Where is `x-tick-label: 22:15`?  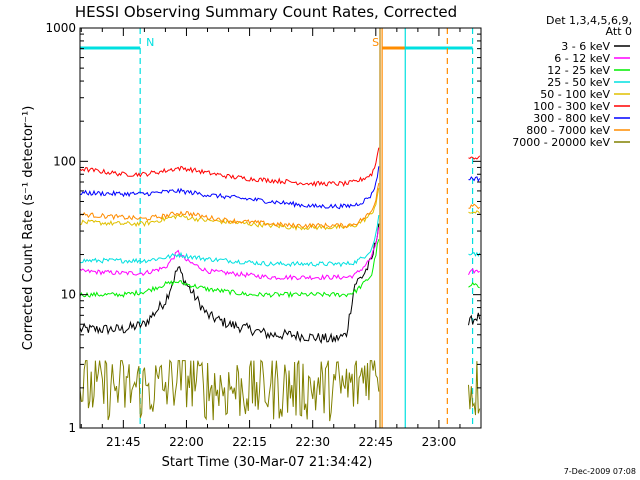
x-tick-label: 22:15 is located at coordinates (249, 442).